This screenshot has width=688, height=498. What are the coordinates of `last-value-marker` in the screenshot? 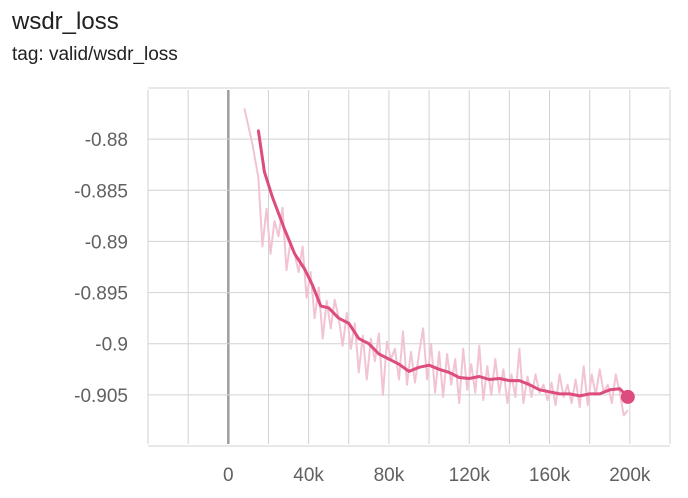 It's located at (627, 396).